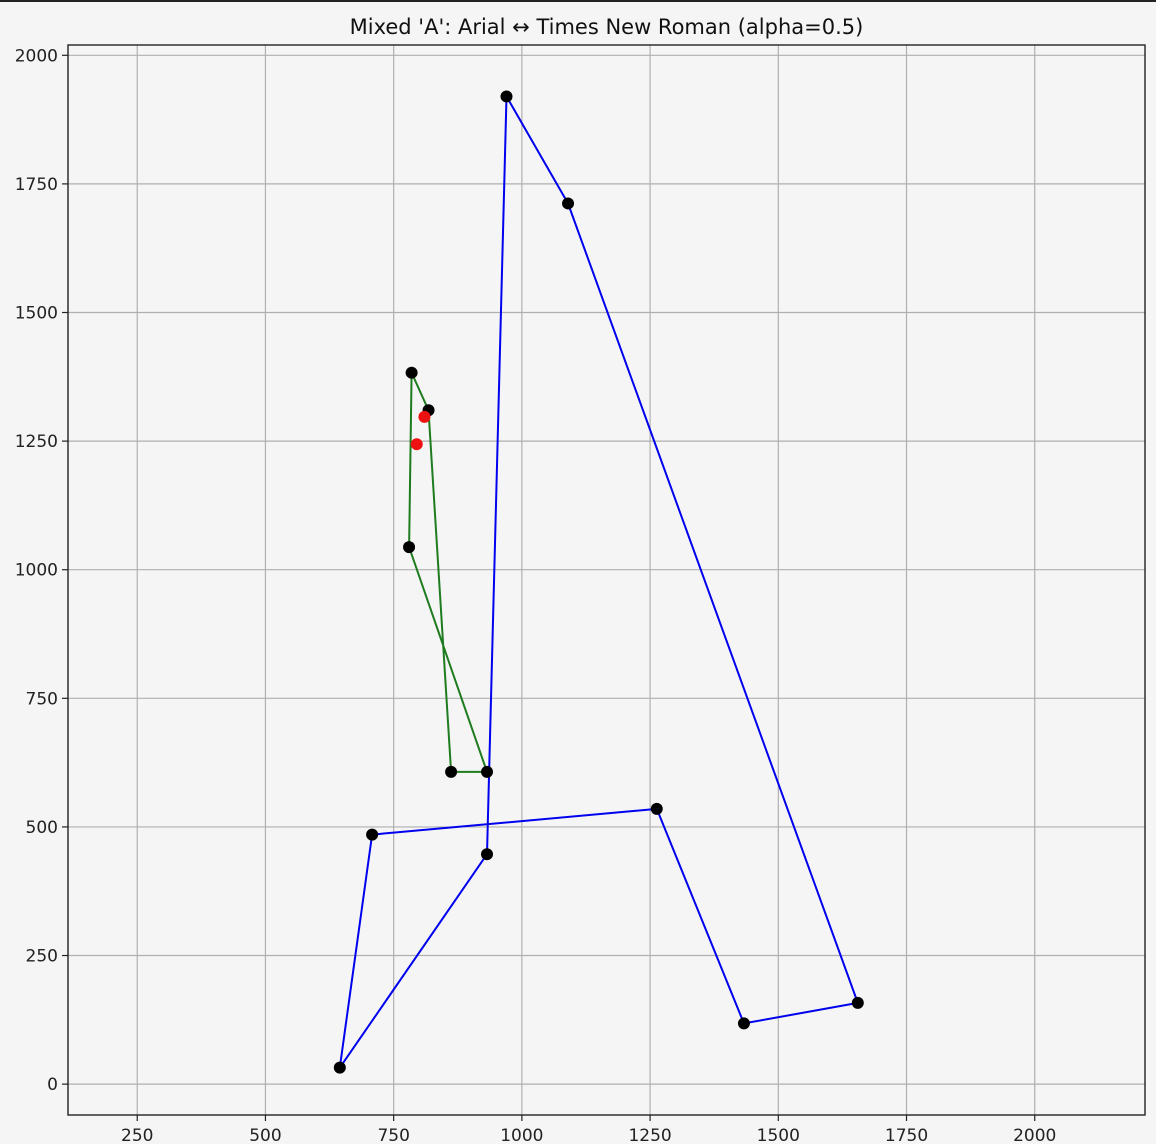  Describe the element at coordinates (52, 1085) in the screenshot. I see `y-tick-label: 0` at that location.